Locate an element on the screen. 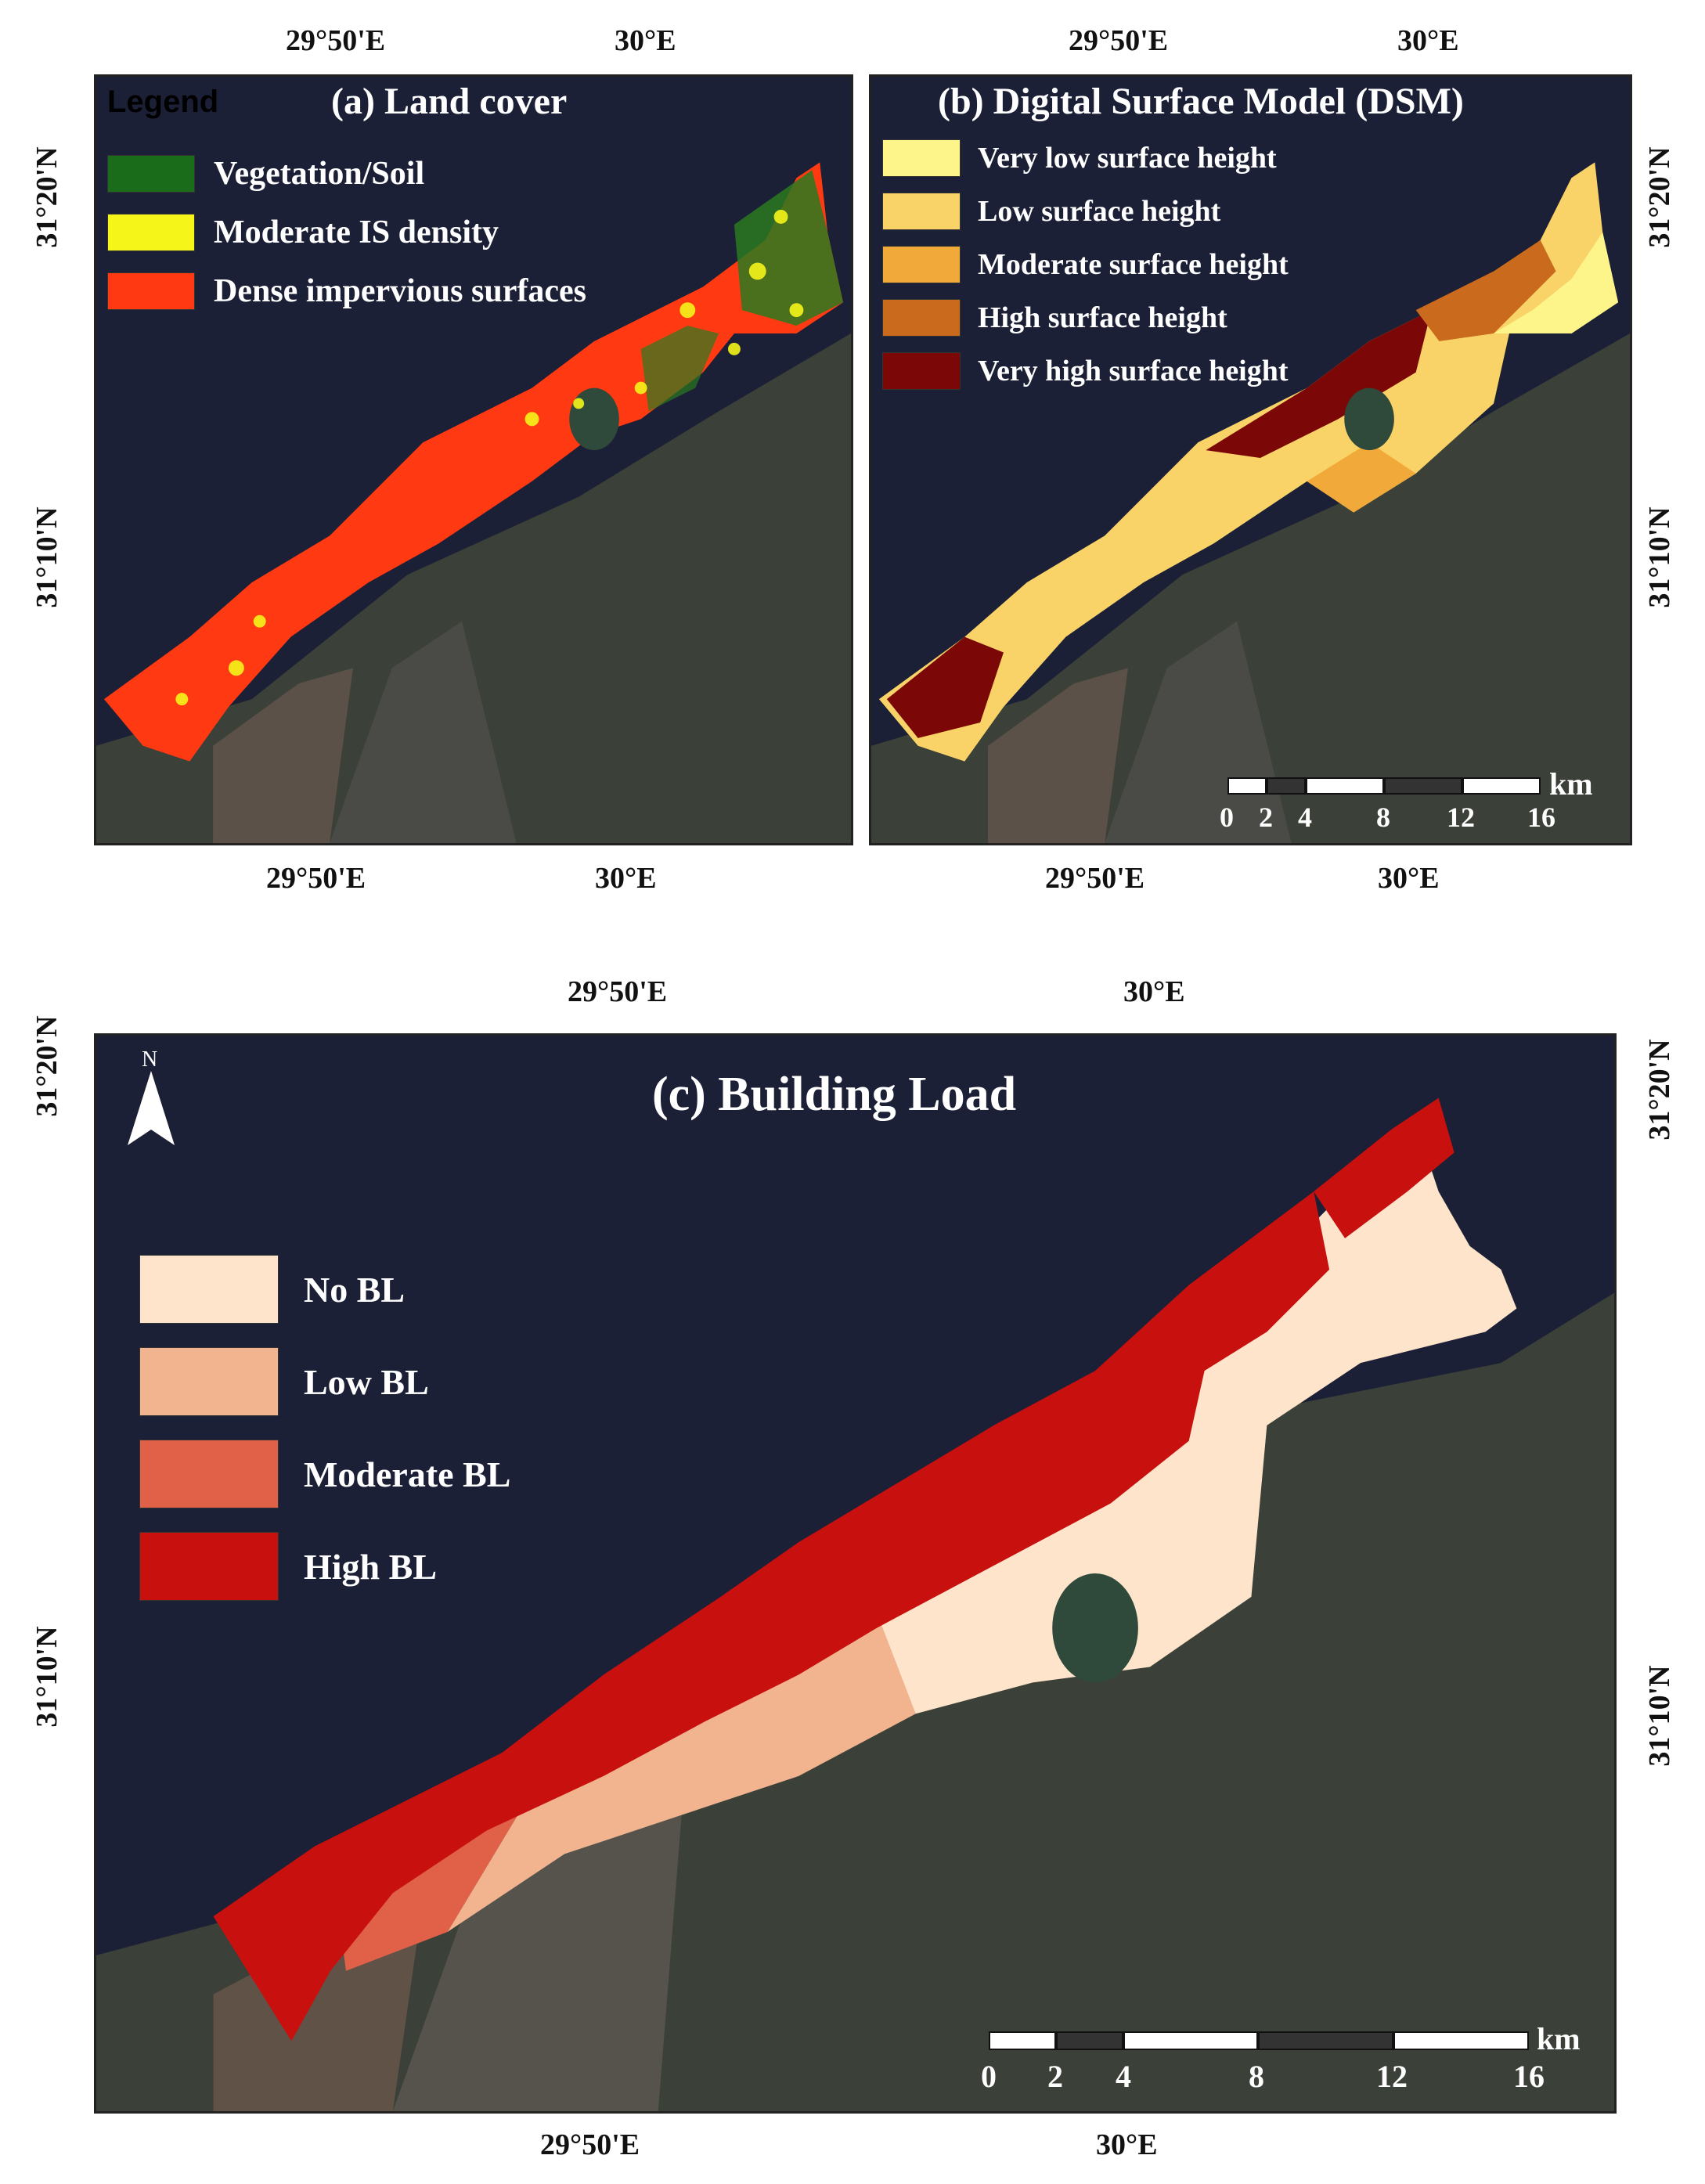  lon-label-top-b-2: 30°E is located at coordinates (1428, 40).